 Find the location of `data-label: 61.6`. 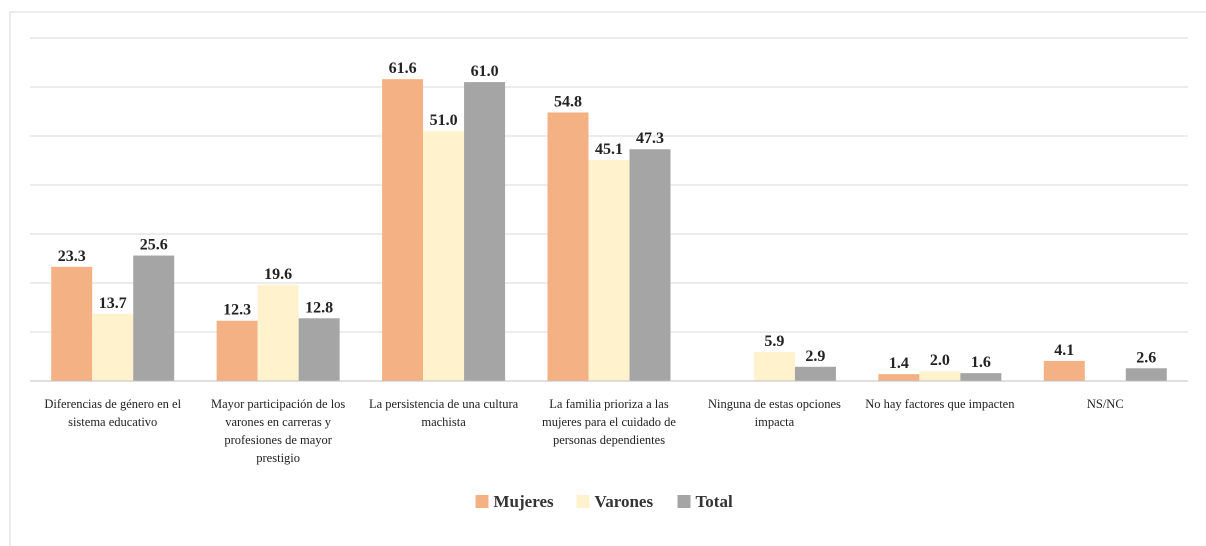

data-label: 61.6 is located at coordinates (403, 68).